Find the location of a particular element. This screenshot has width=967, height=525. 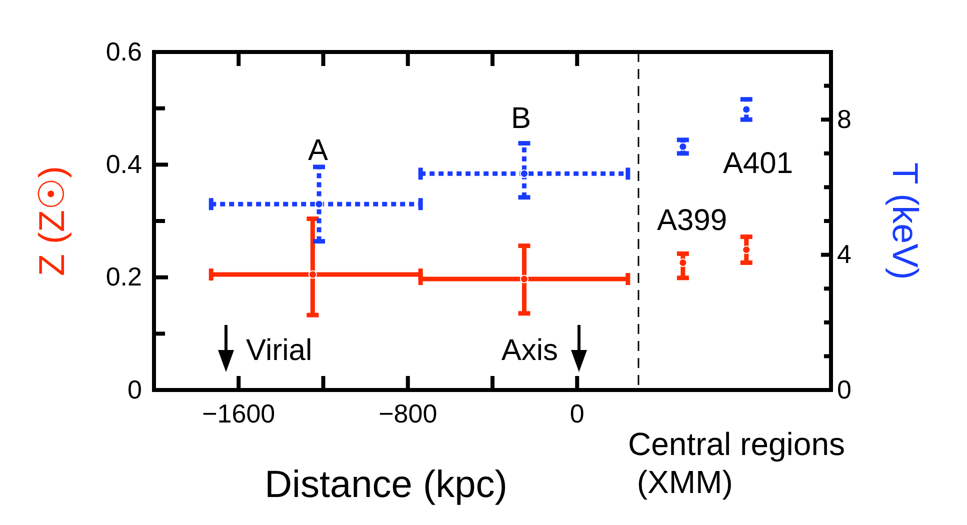

text: Central regions (XMM) is located at coordinates (736, 463).